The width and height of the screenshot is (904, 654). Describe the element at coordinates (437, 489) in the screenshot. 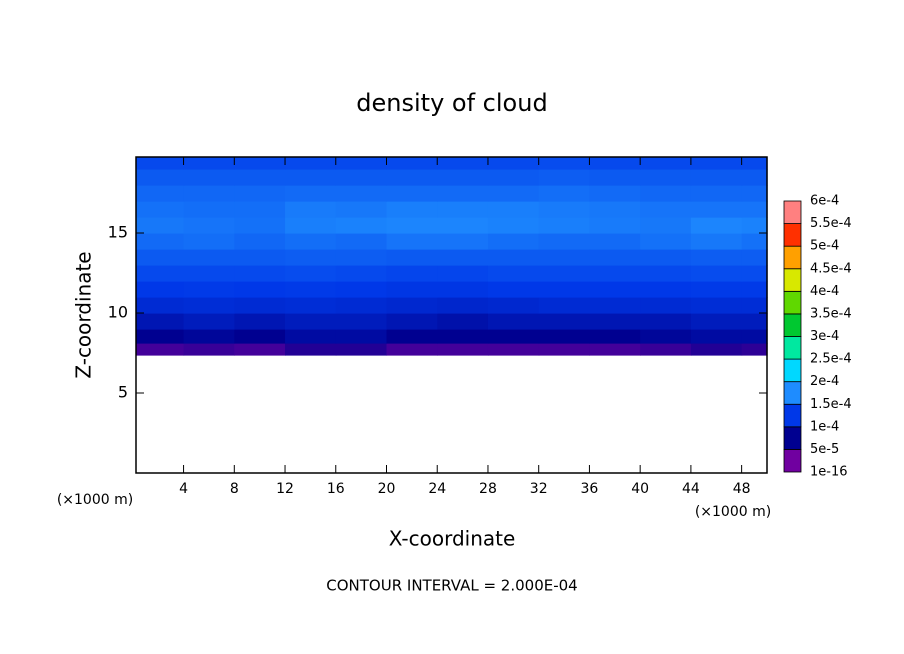

I see `x-tick-label: 24` at that location.